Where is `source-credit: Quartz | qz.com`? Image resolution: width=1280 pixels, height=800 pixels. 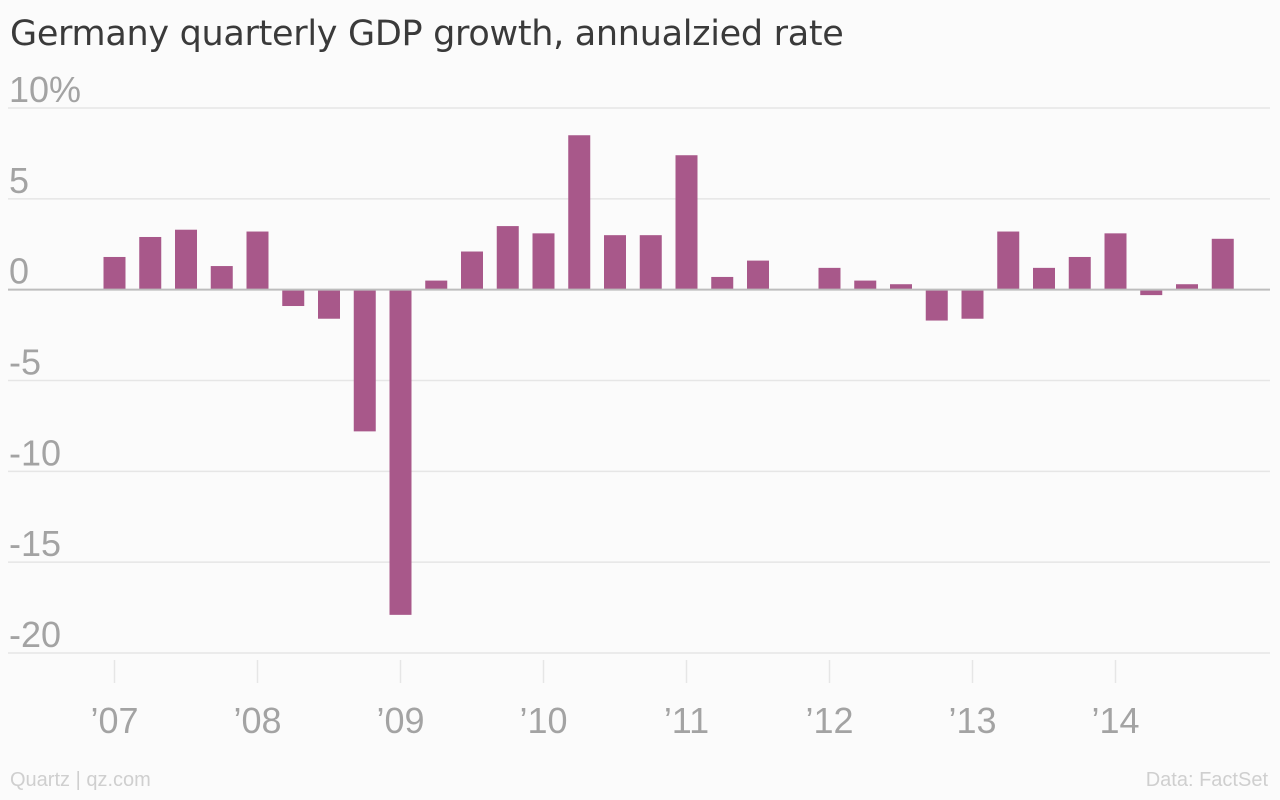
source-credit: Quartz | qz.com is located at coordinates (80, 780).